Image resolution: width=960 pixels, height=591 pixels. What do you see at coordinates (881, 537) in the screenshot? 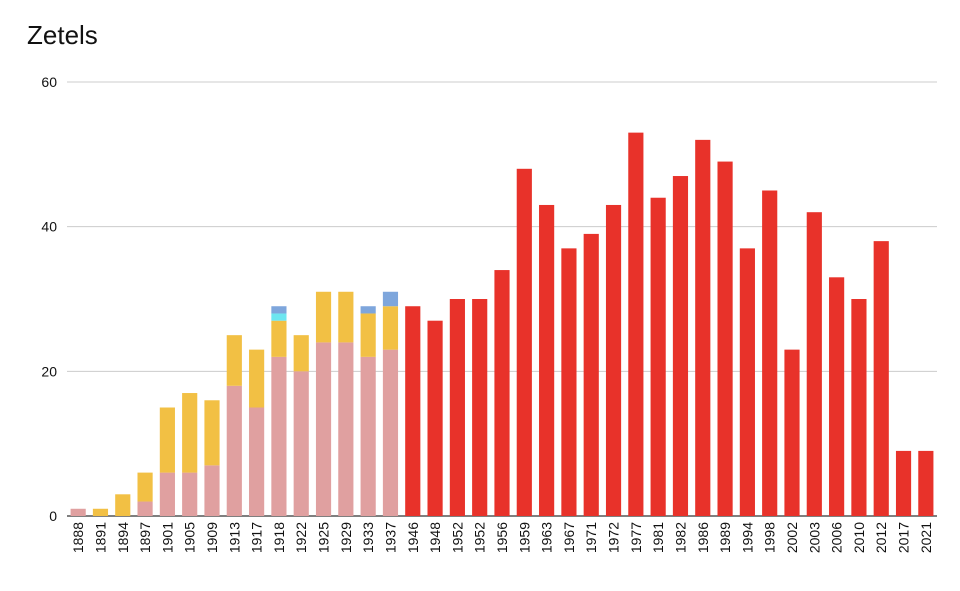
I see `x-tick-label-36: 2012` at bounding box center [881, 537].